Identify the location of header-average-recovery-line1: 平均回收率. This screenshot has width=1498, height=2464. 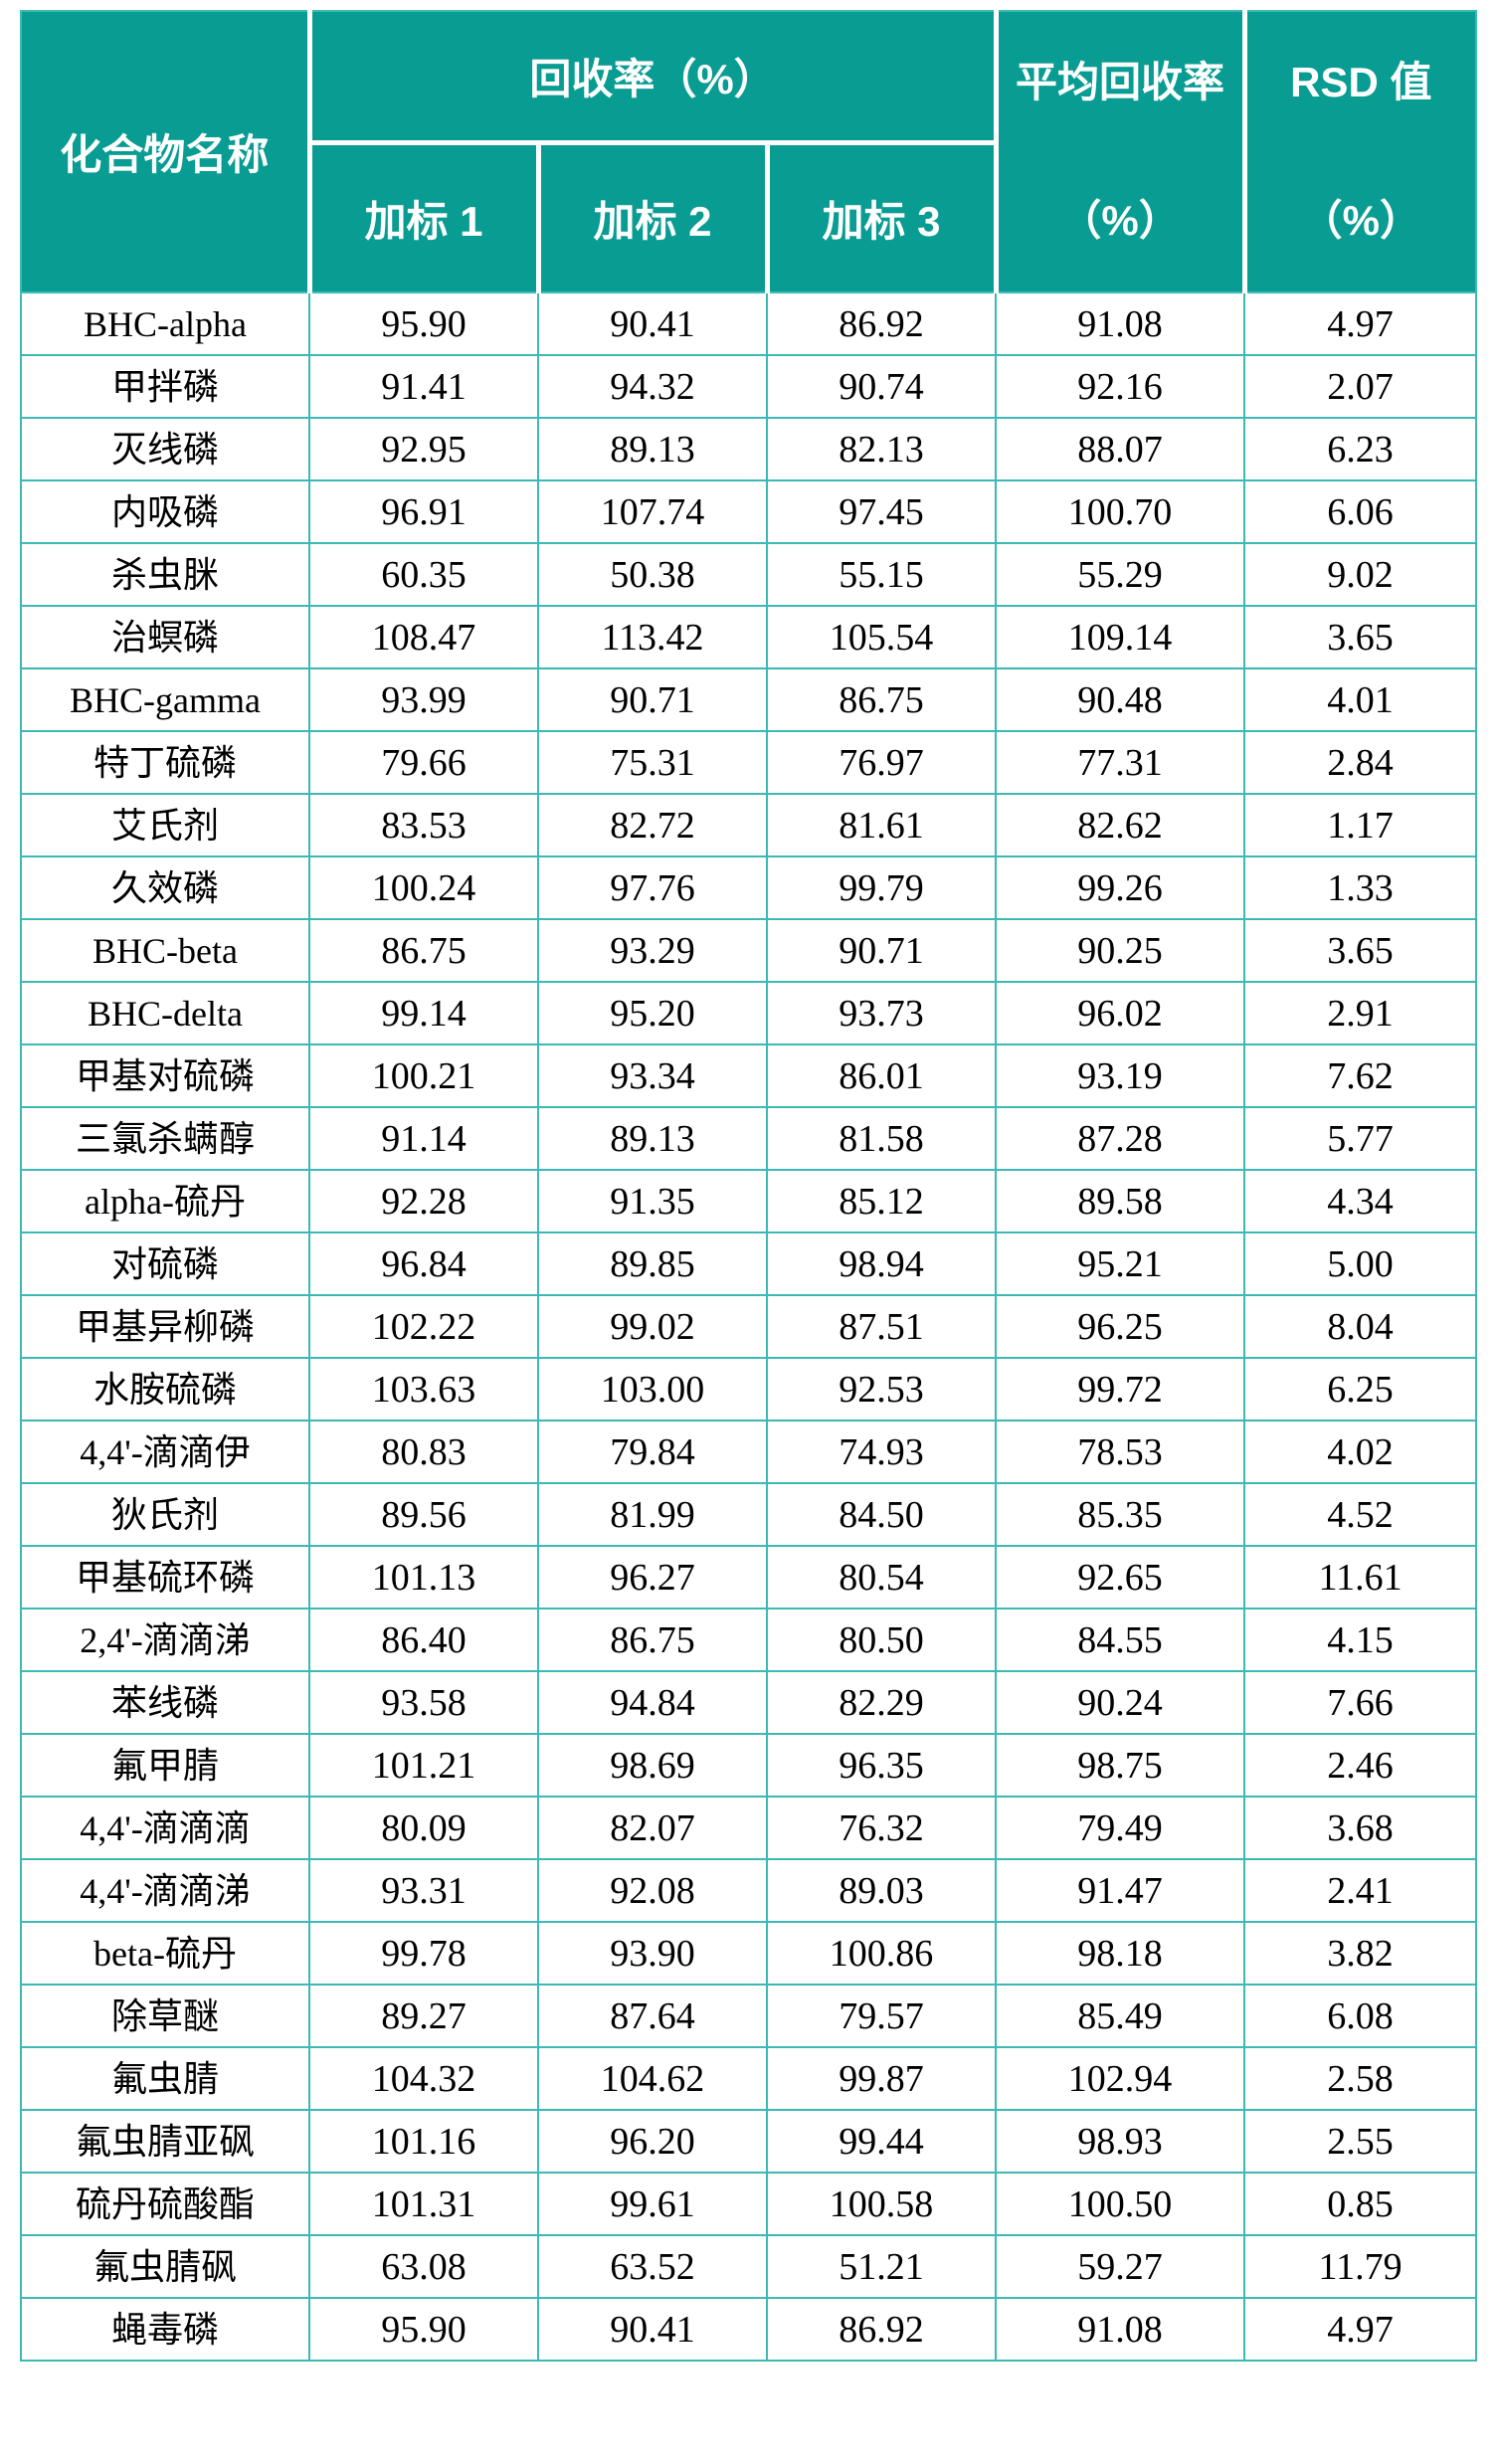
(1120, 82).